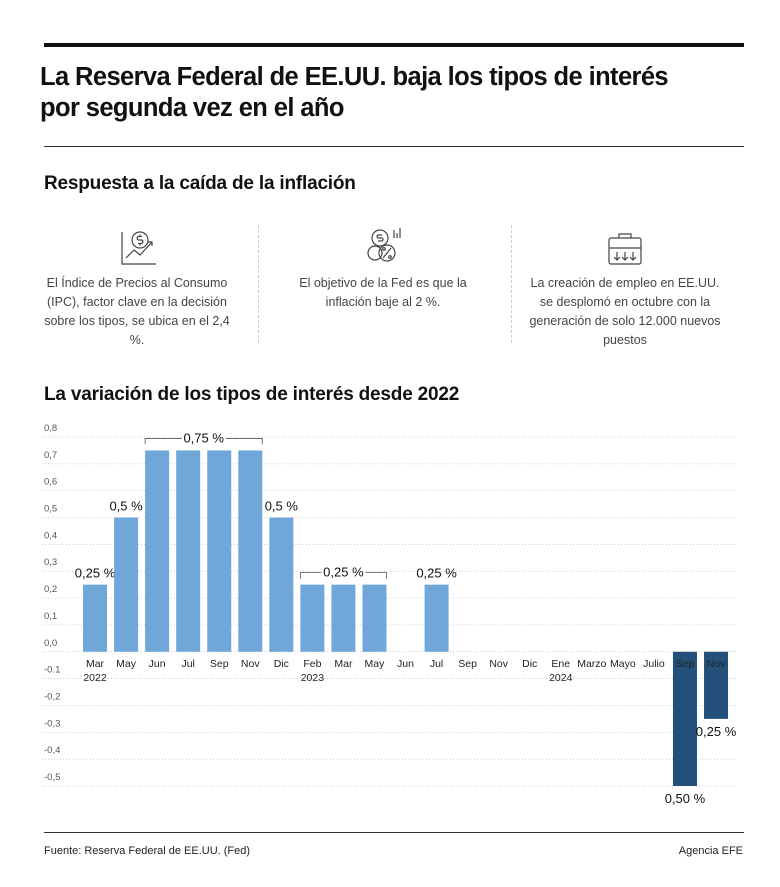  Describe the element at coordinates (95, 670) in the screenshot. I see `x-tick-label: Mar 2022` at that location.